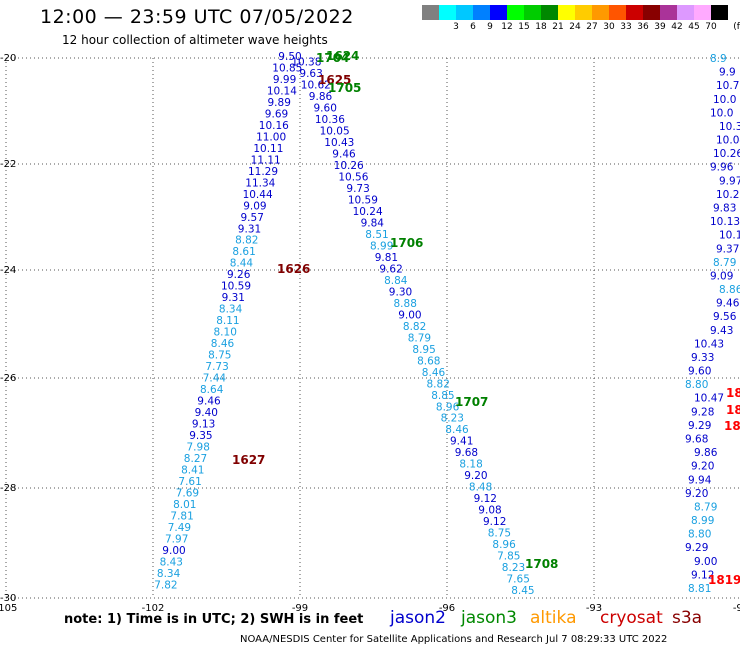 This screenshot has height=650, width=740. Describe the element at coordinates (631, 618) in the screenshot. I see `legend-cryosat: cryosat` at that location.